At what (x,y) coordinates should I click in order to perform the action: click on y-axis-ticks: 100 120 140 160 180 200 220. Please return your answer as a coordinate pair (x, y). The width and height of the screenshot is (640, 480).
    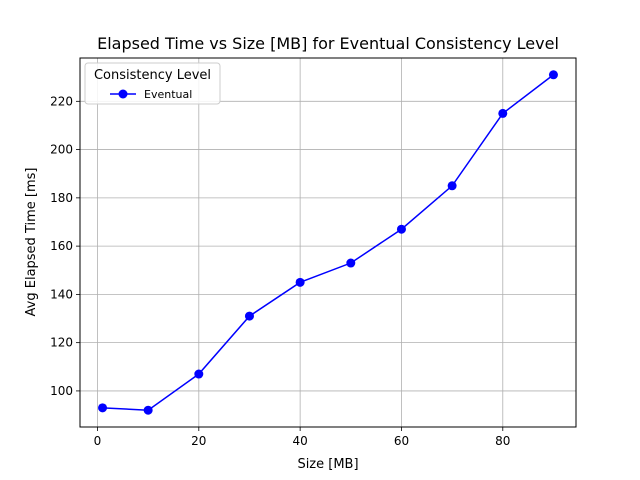
    Looking at the image, I should click on (65, 246).